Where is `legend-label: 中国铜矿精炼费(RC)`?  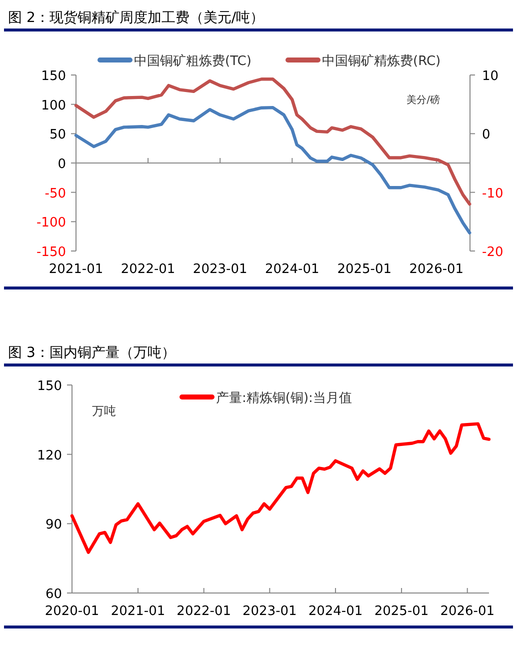 legend-label: 中国铜矿精炼费(RC) is located at coordinates (381, 61).